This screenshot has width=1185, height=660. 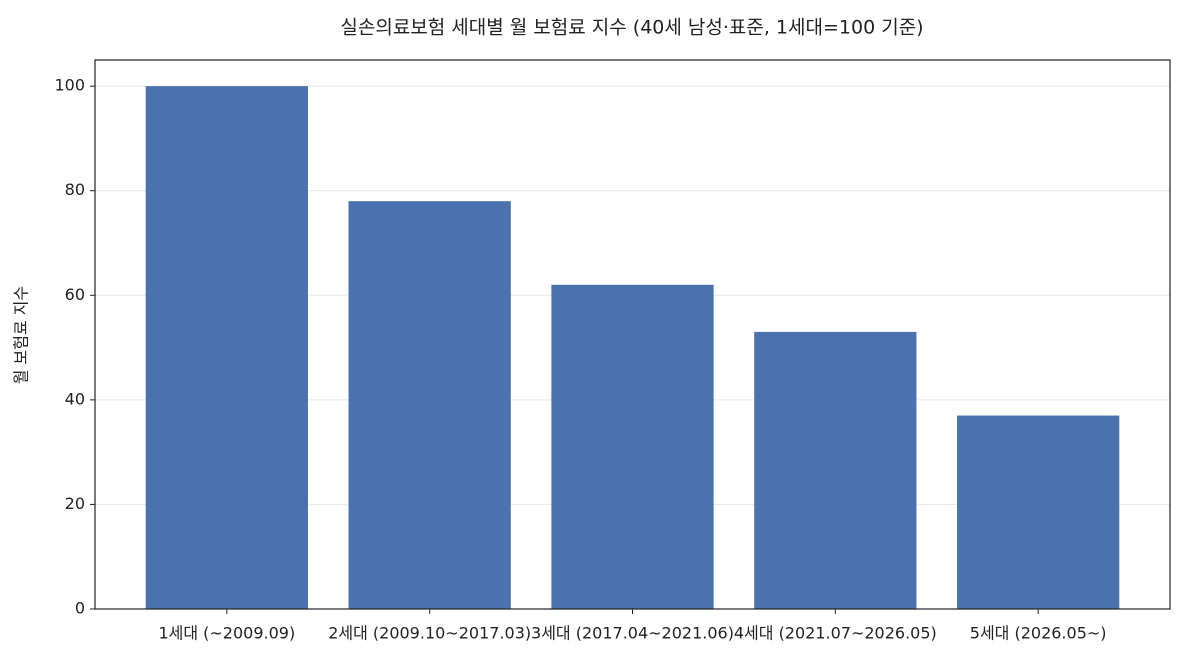 I want to click on y-axis-label: 월 보험료 지수, so click(x=21, y=335).